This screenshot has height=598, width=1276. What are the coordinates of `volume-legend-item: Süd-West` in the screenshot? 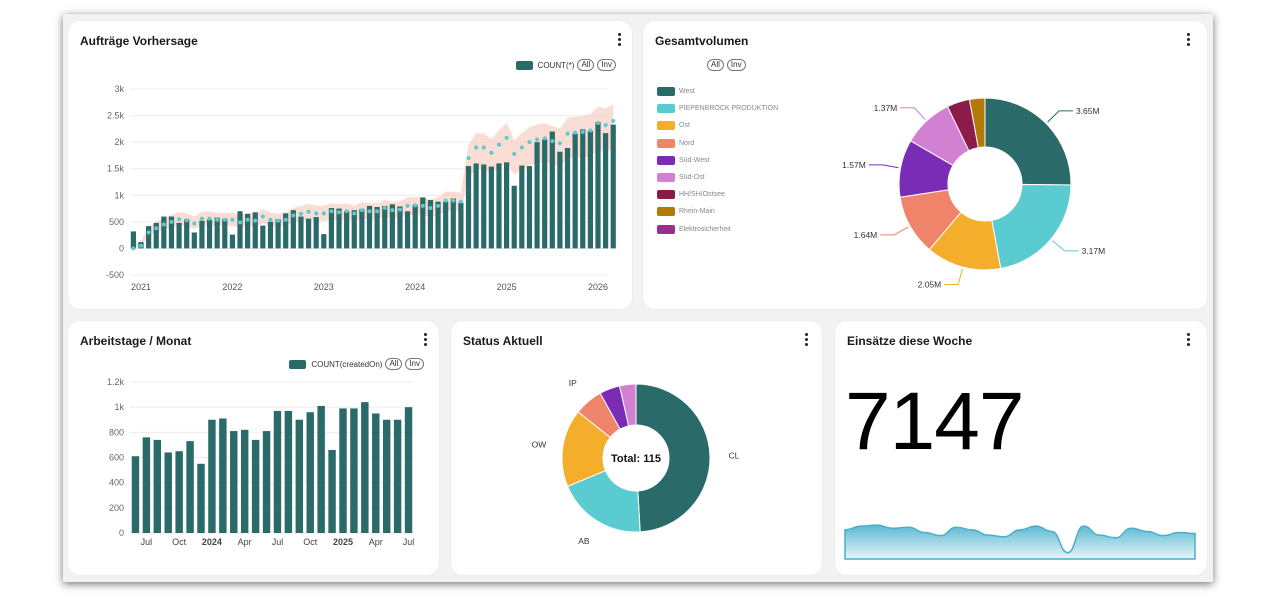 It's located at (717, 160).